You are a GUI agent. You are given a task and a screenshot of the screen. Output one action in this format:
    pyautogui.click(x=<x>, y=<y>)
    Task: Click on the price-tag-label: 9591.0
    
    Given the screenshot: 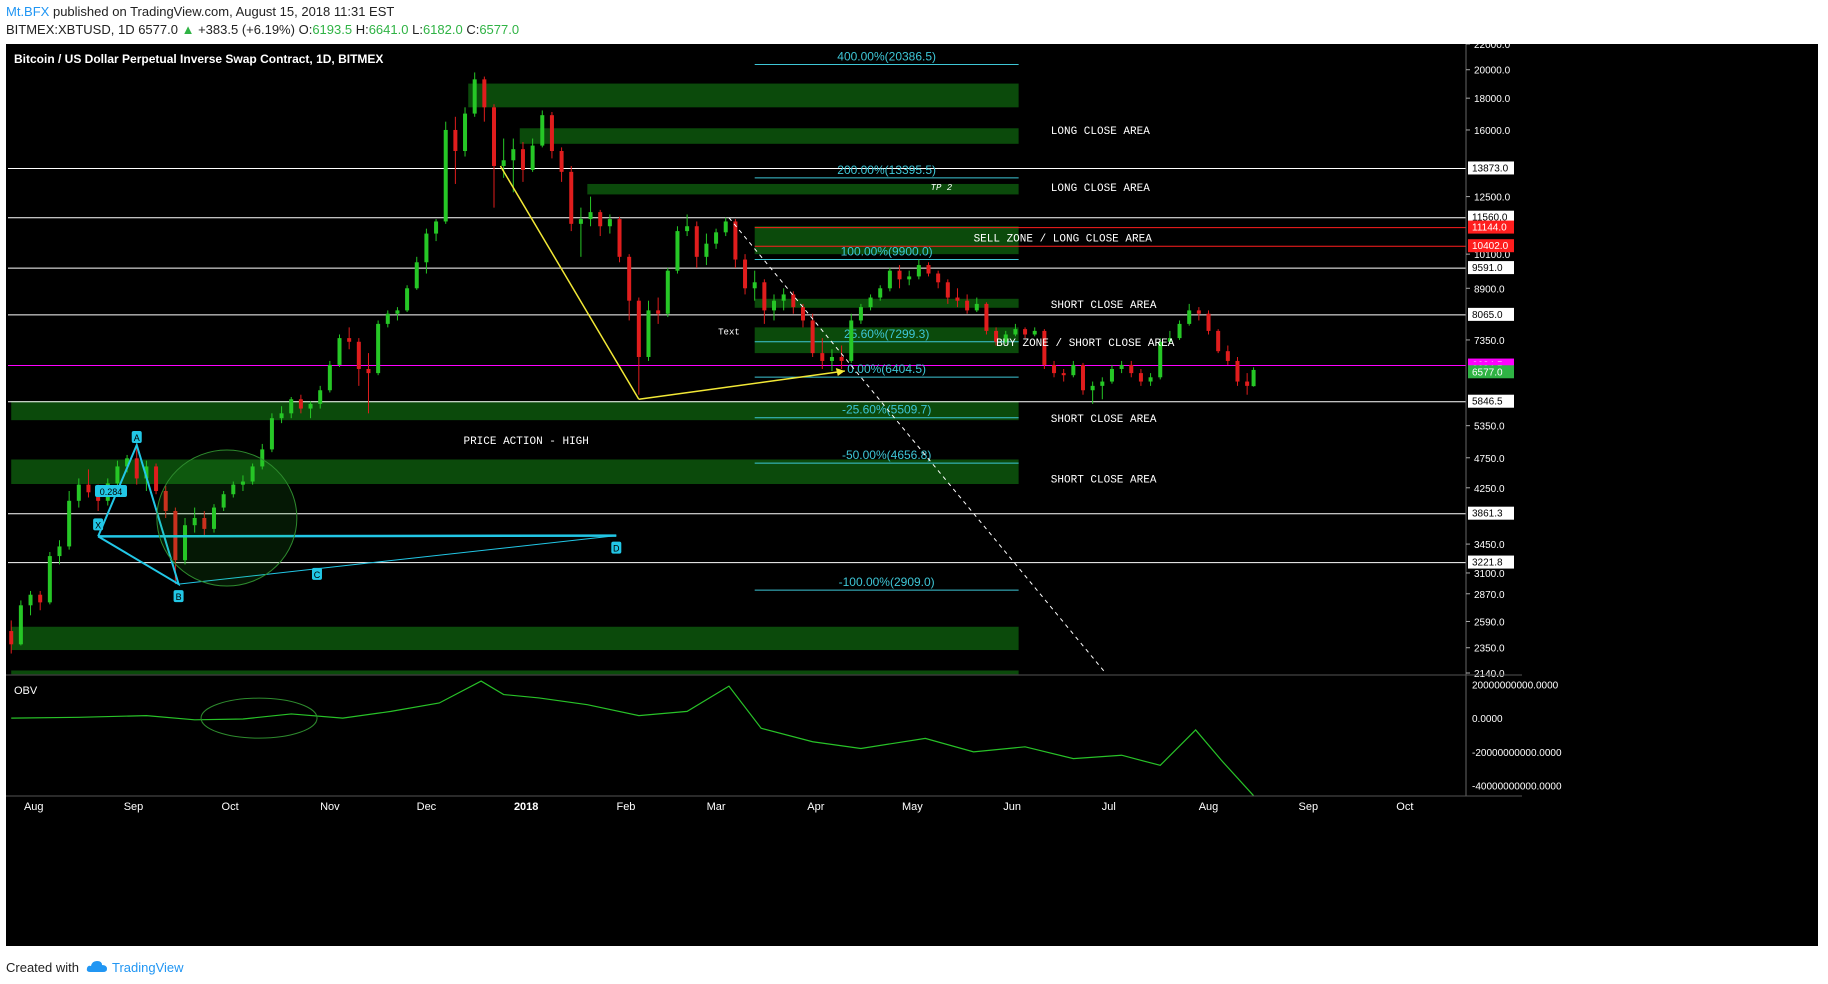 What is the action you would take?
    pyautogui.click(x=1487, y=268)
    